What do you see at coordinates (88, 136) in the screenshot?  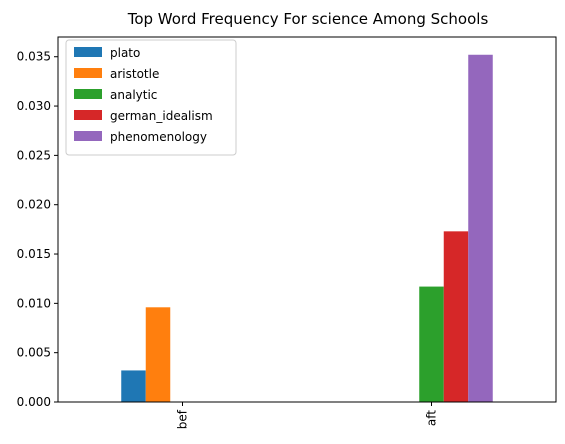 I see `legend-swatch-phenomenology` at bounding box center [88, 136].